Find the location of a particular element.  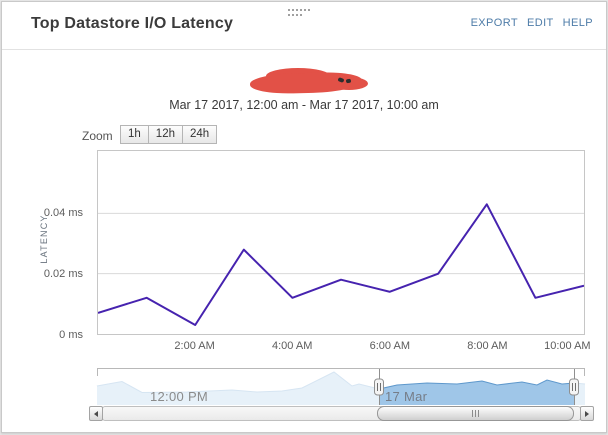

zoom-button-group: 1h 12h 24h is located at coordinates (169, 134).